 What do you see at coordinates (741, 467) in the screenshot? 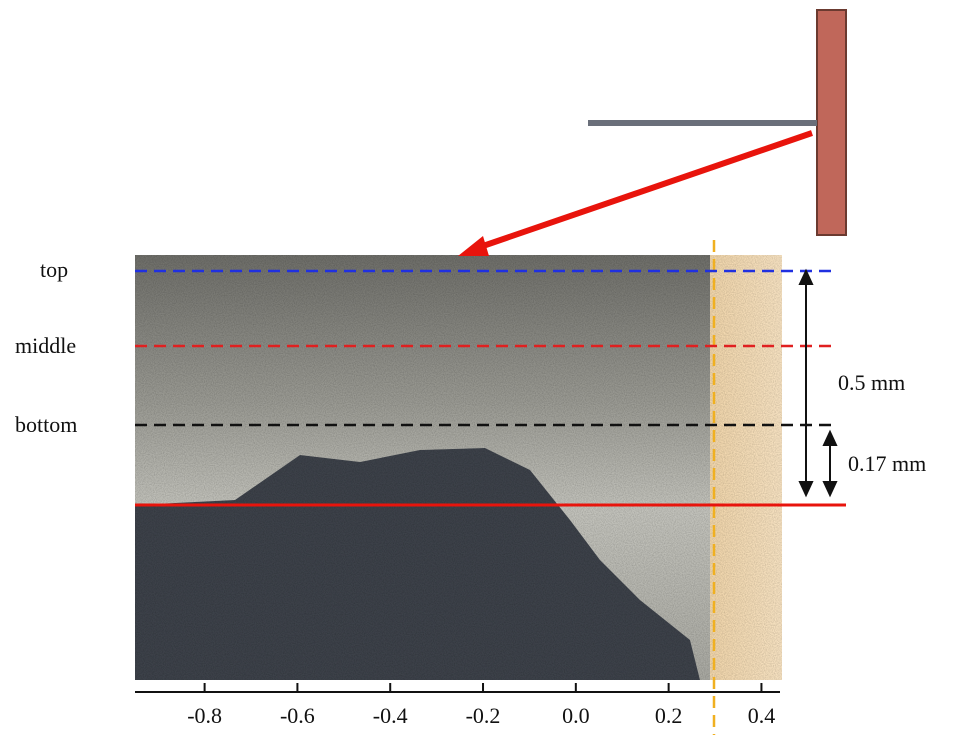
I see `substrate` at bounding box center [741, 467].